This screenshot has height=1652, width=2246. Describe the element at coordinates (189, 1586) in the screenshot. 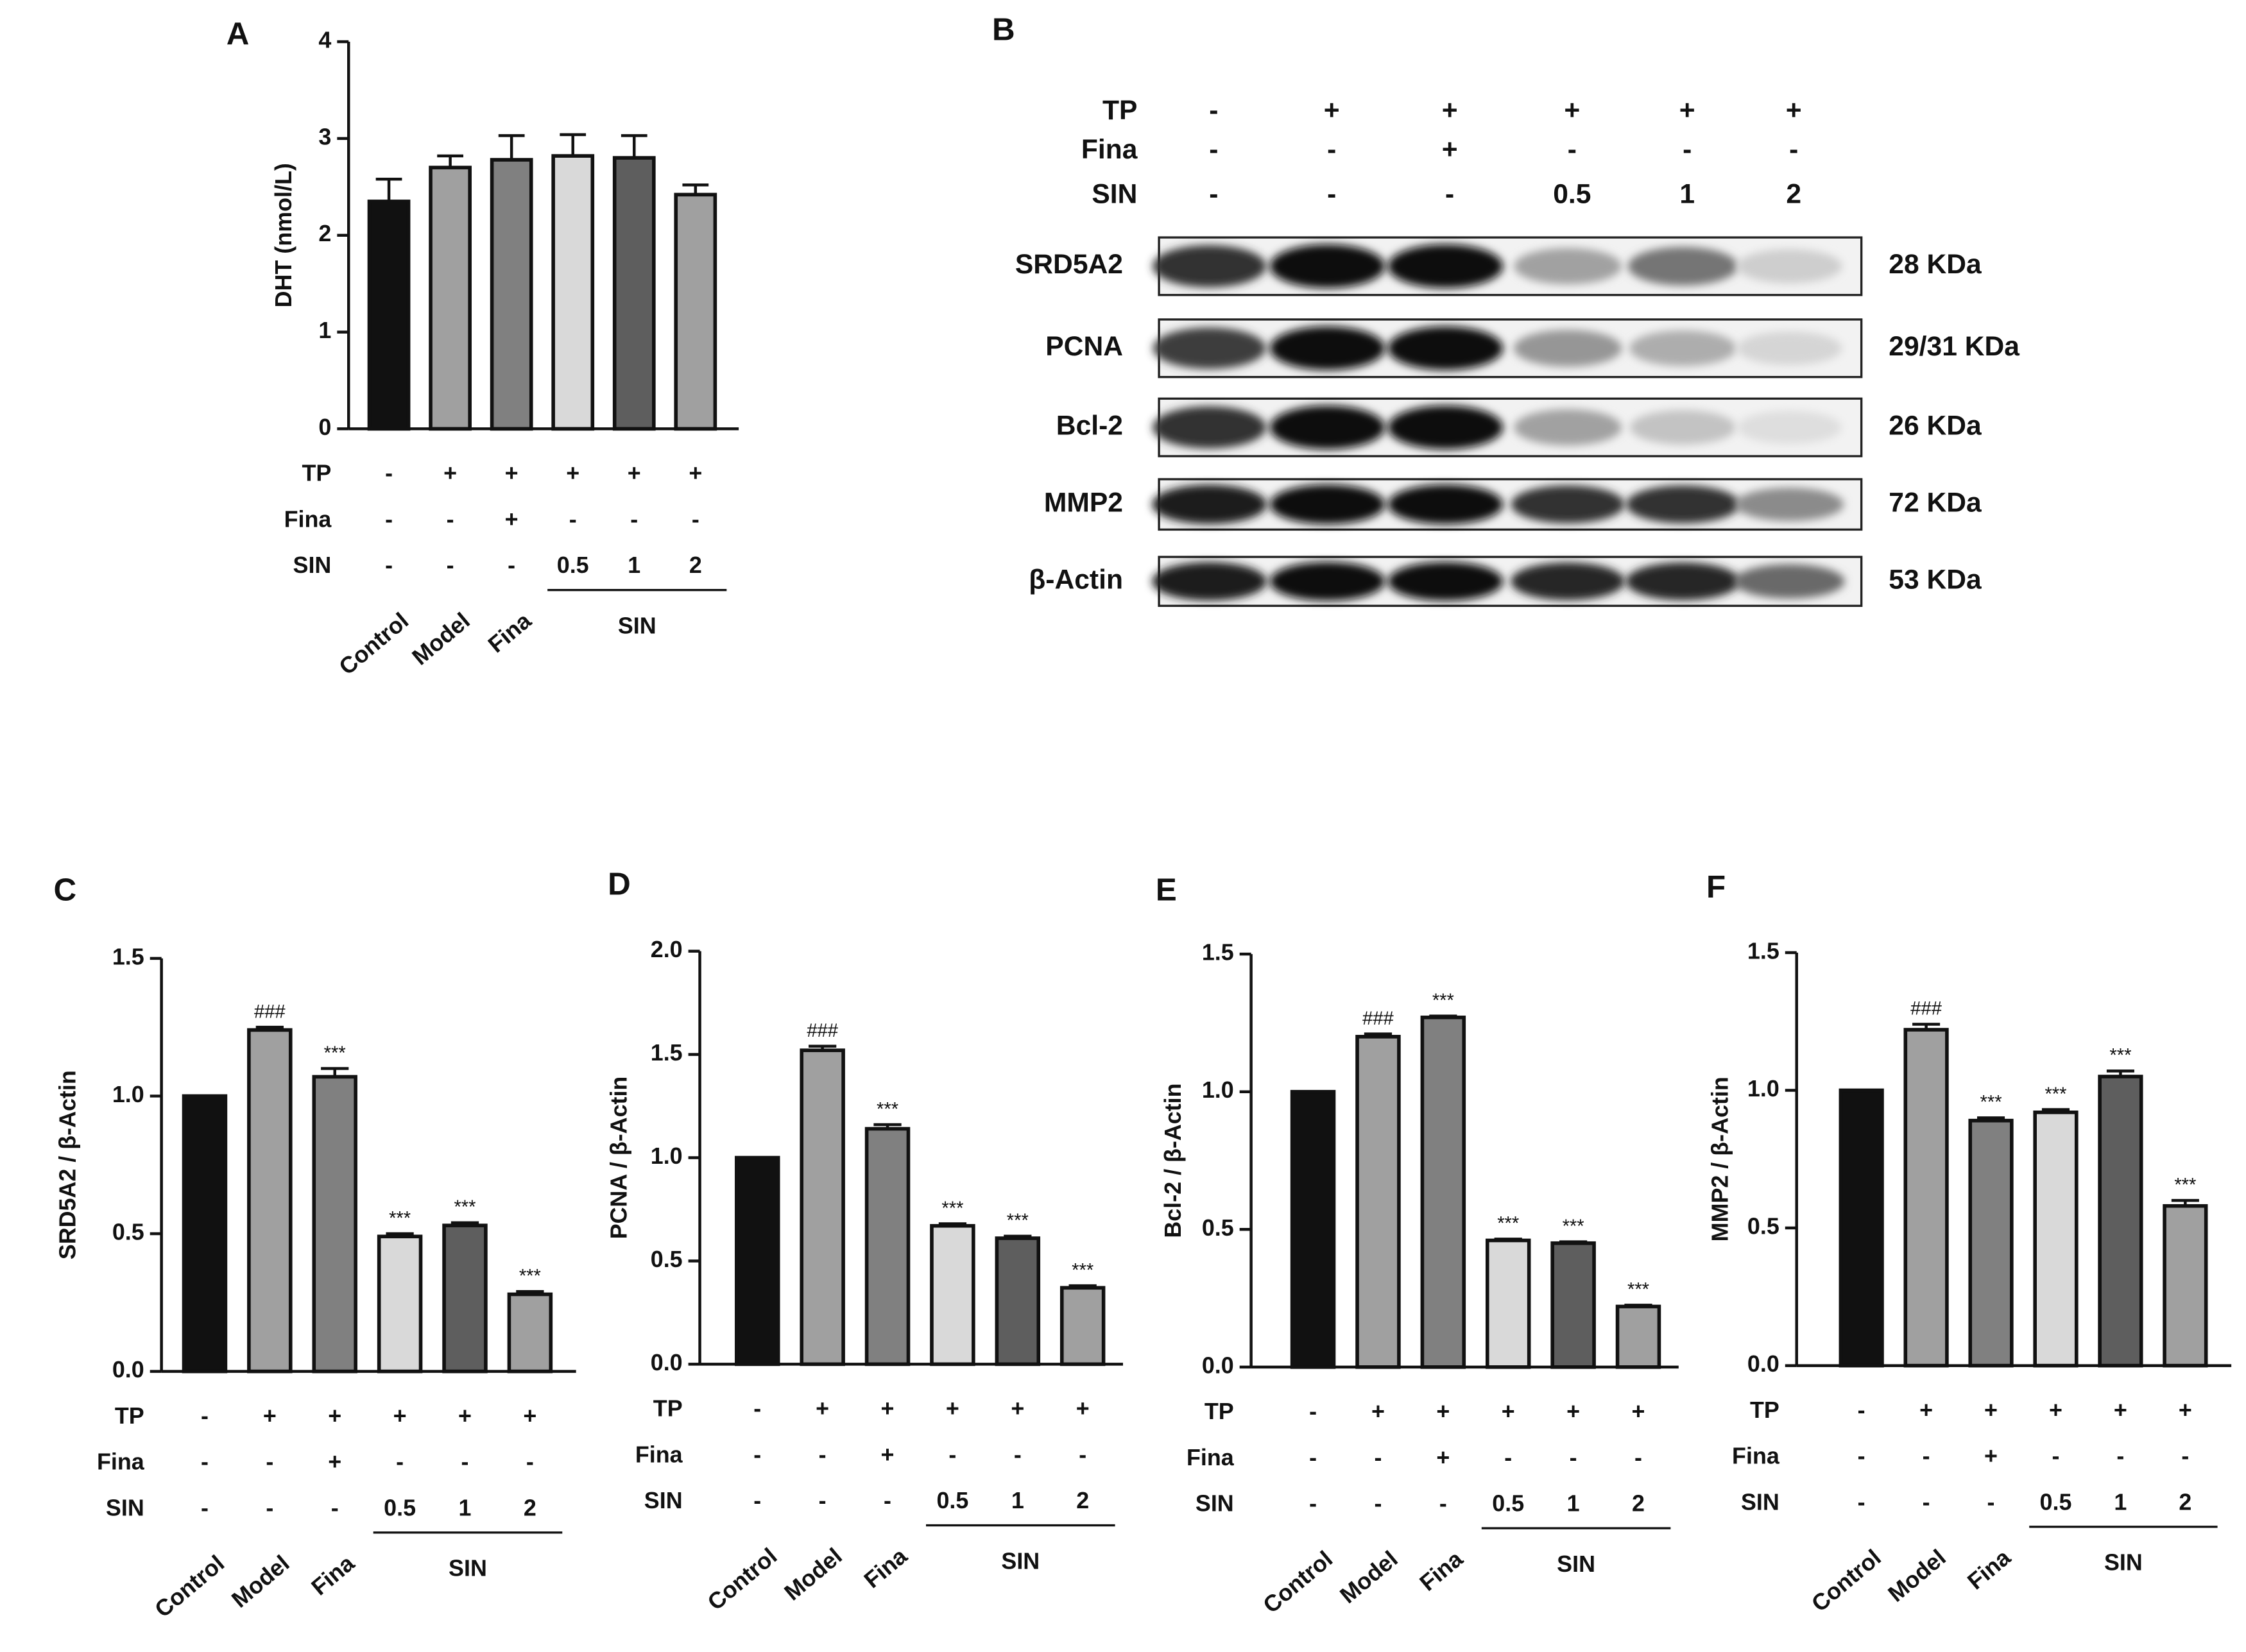

I see `category-label: Control` at that location.